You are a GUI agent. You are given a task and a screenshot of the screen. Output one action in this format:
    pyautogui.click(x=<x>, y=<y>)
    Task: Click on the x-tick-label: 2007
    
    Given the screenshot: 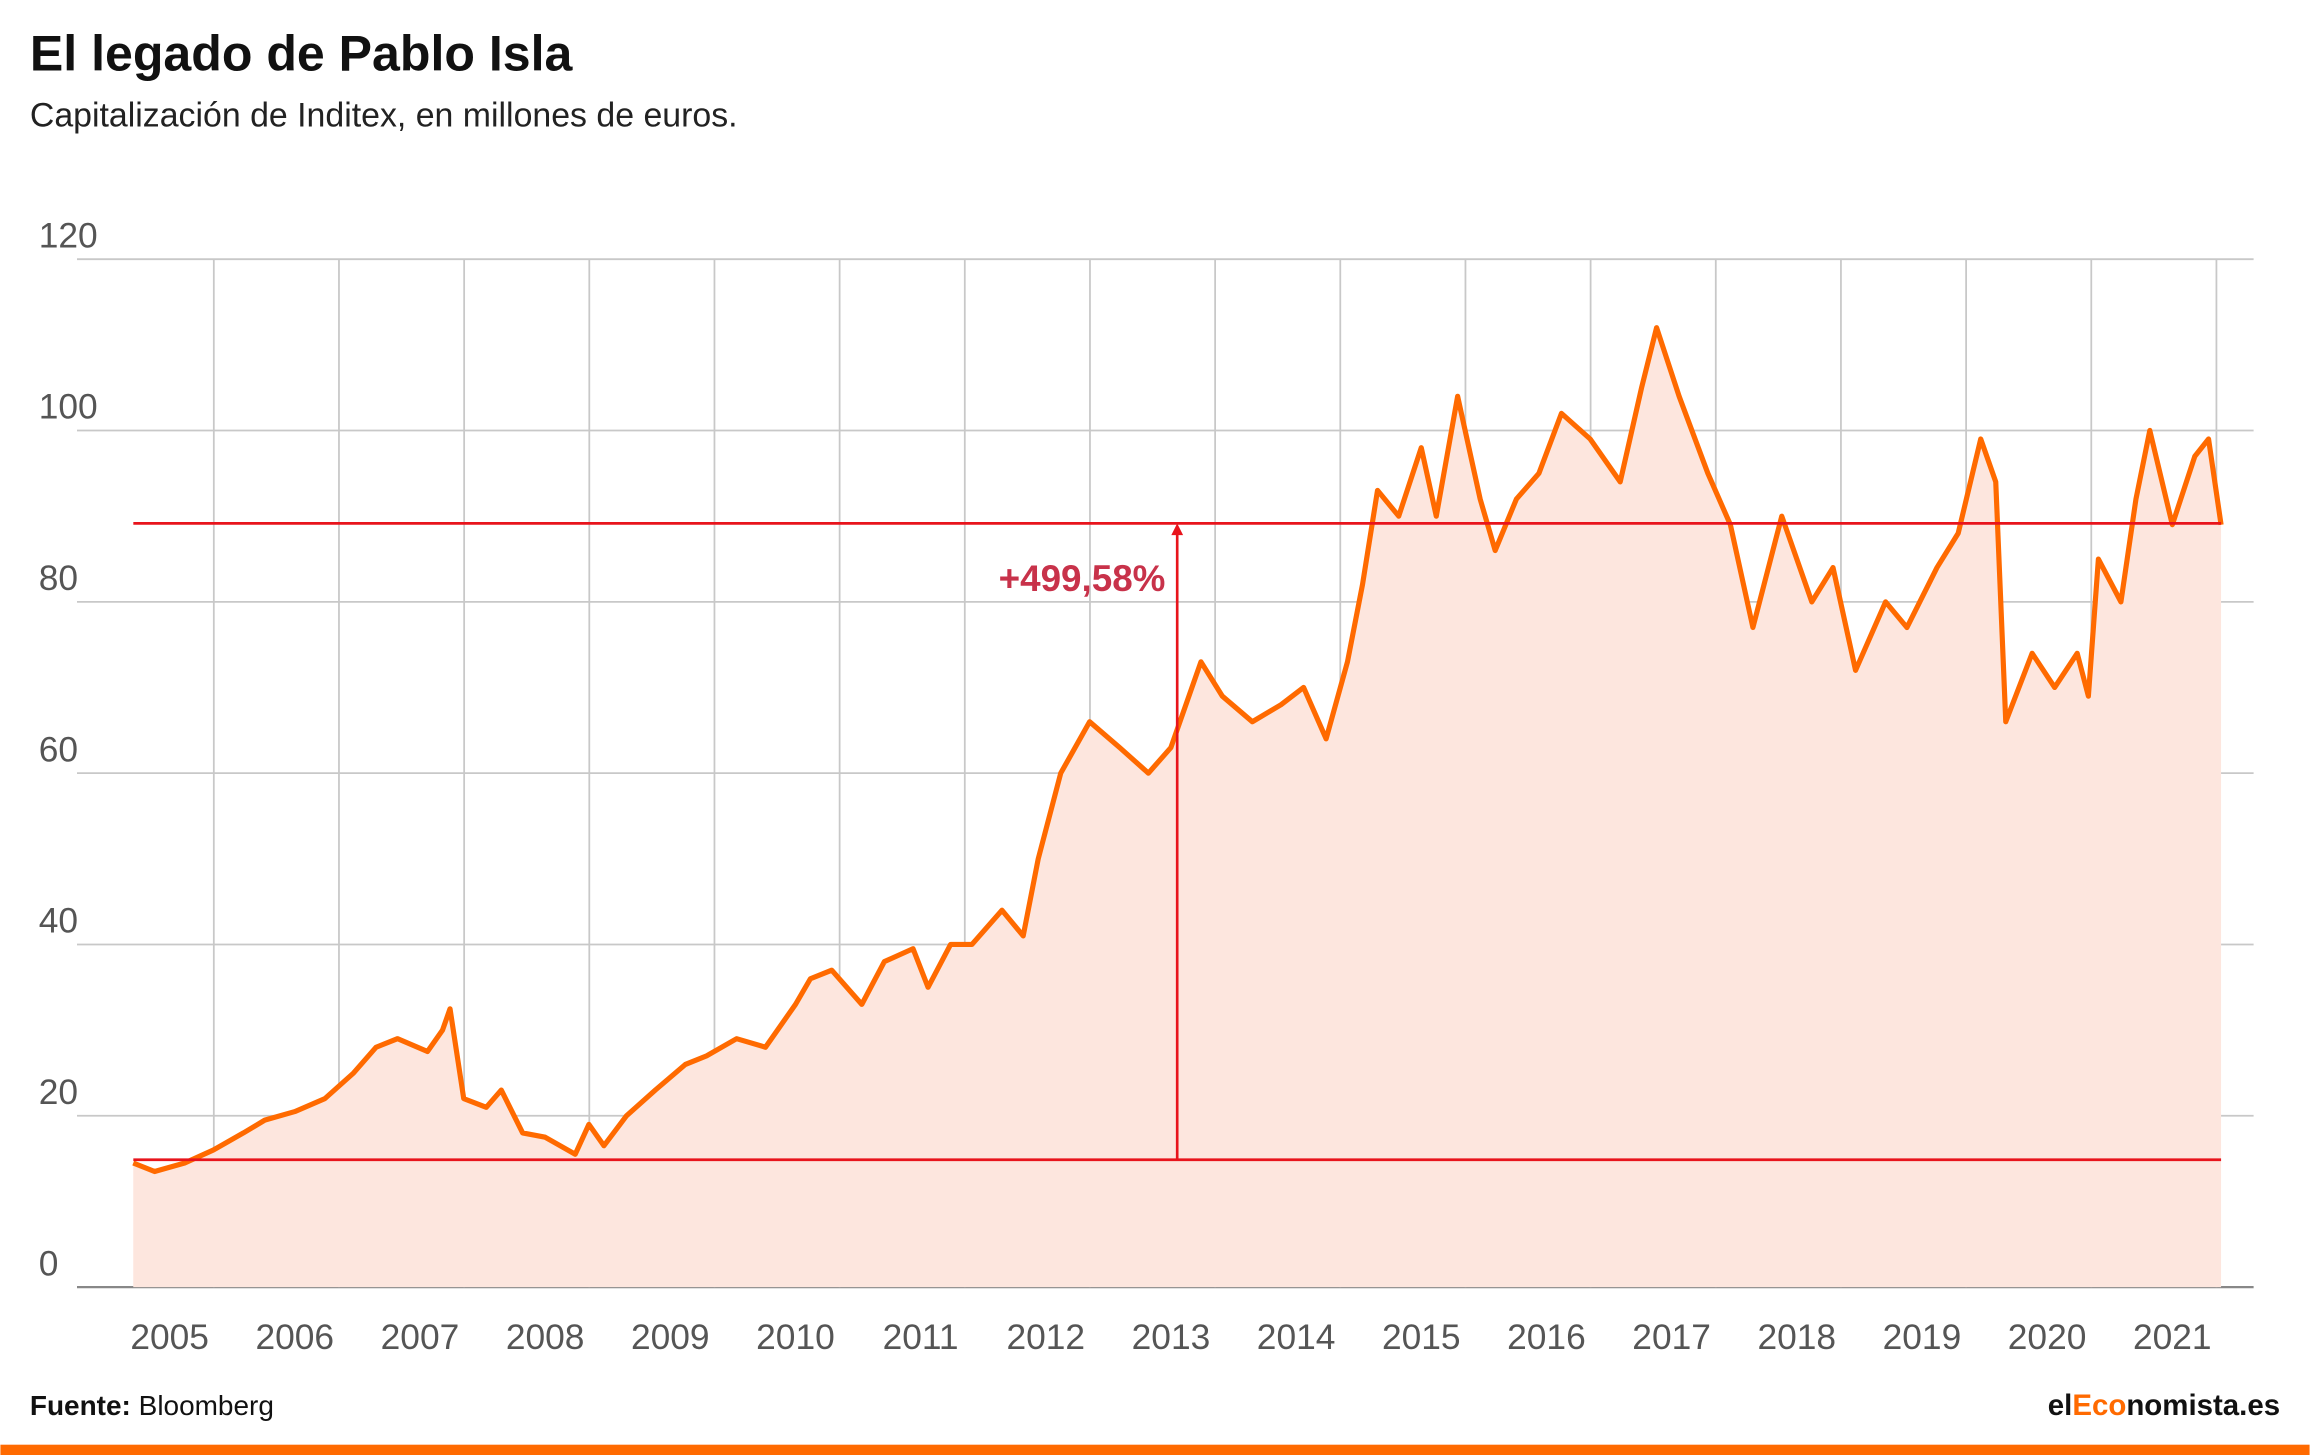 What is the action you would take?
    pyautogui.click(x=420, y=1337)
    